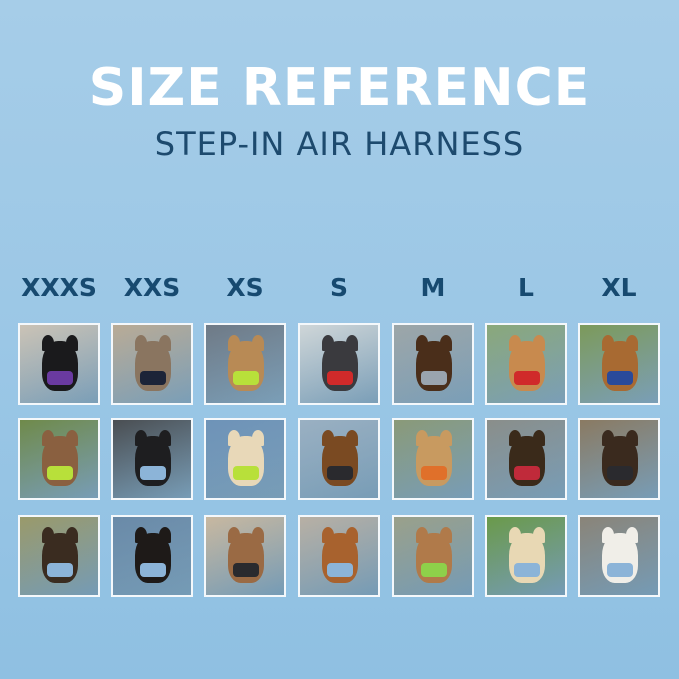 This screenshot has height=679, width=679. Describe the element at coordinates (619, 287) in the screenshot. I see `size-label-xl: XL` at that location.